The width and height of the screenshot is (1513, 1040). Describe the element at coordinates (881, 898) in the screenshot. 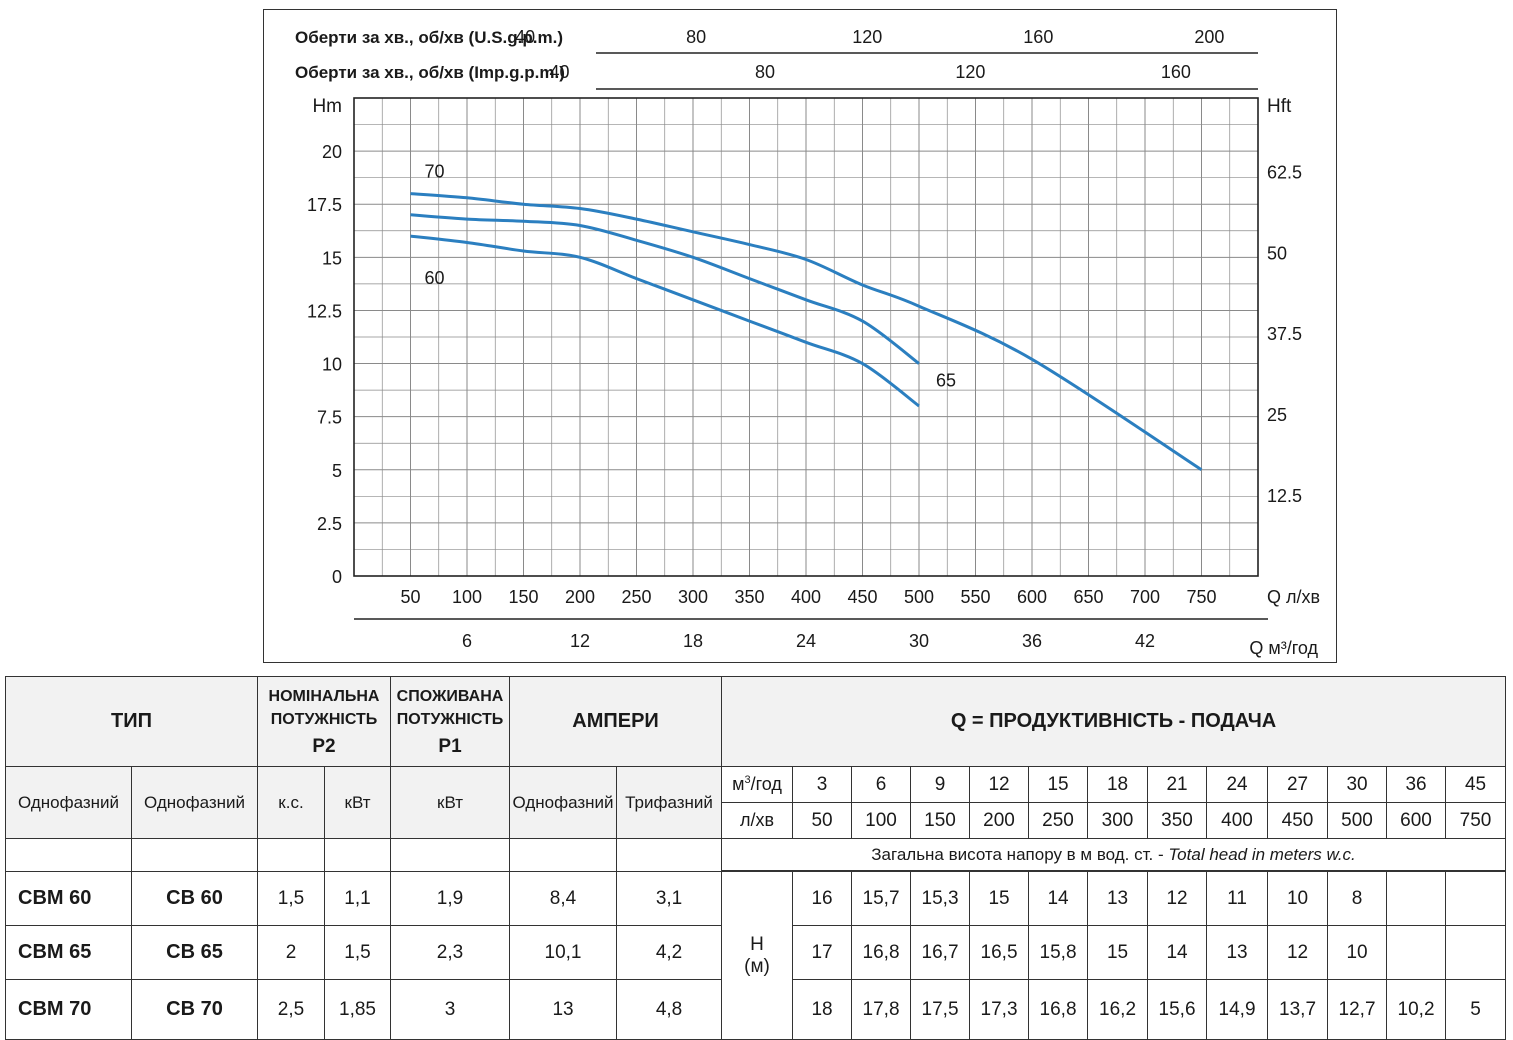

I see `head-value: 15,7` at that location.